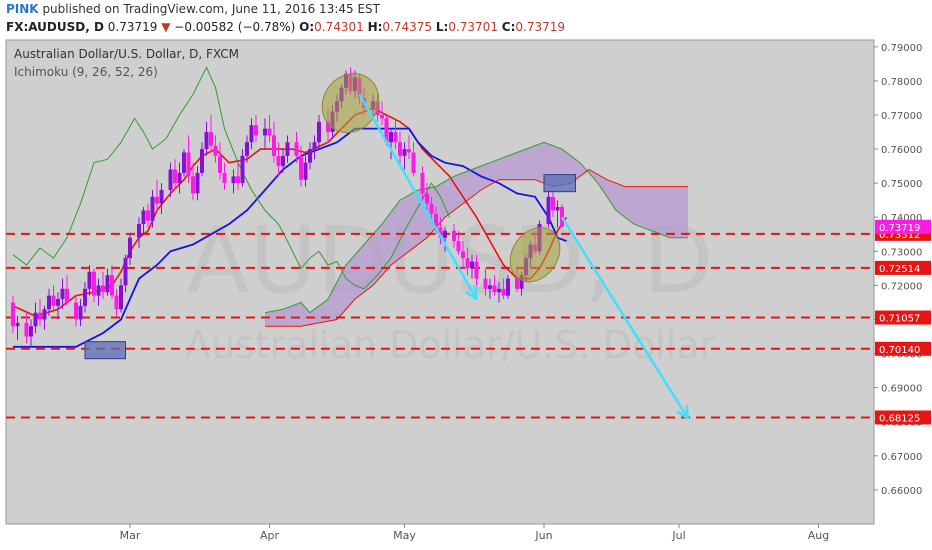 Image resolution: width=932 pixels, height=550 pixels. I want to click on open-label: O:, so click(307, 27).